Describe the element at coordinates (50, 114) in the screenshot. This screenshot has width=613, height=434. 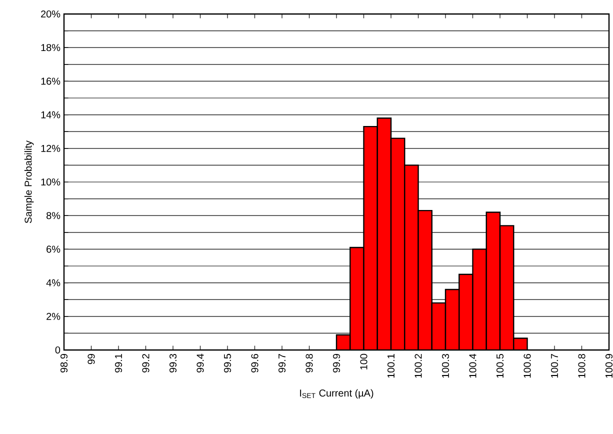
I see `y-tick-label: 14%` at that location.